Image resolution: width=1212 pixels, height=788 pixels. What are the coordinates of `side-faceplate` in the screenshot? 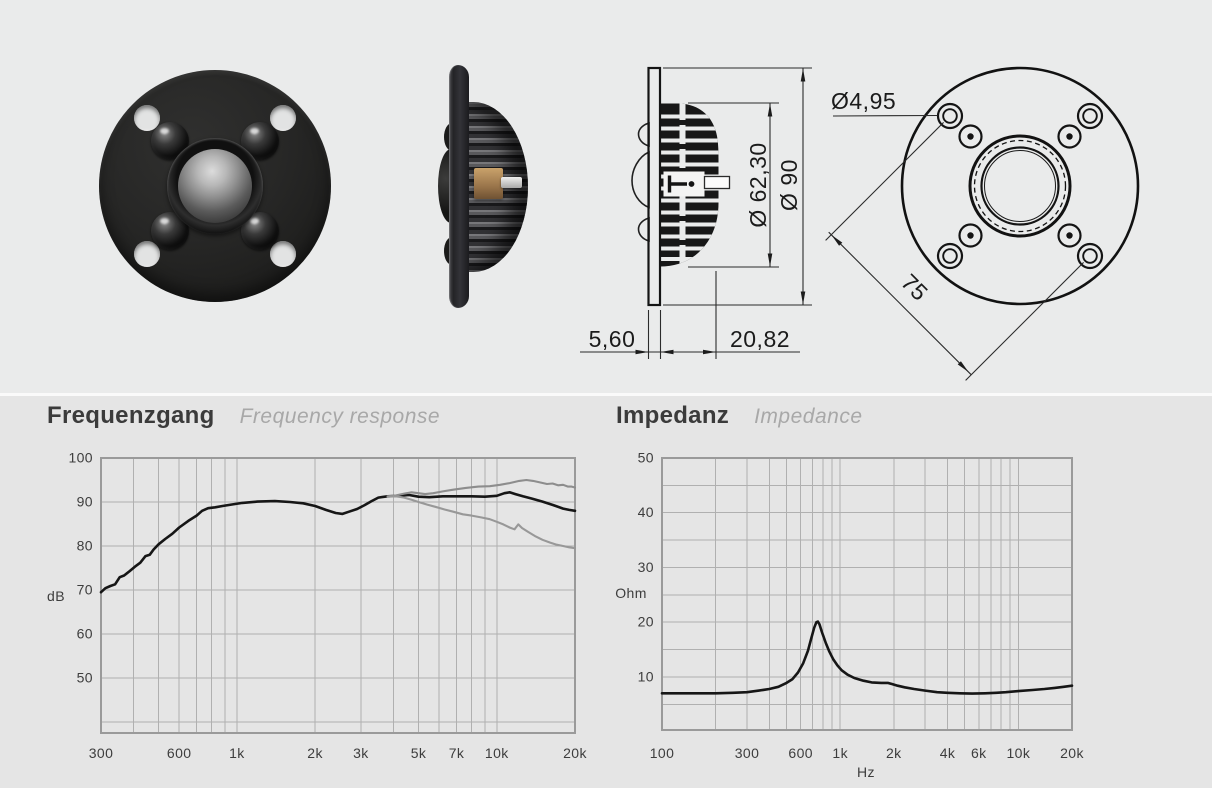 It's located at (459, 186).